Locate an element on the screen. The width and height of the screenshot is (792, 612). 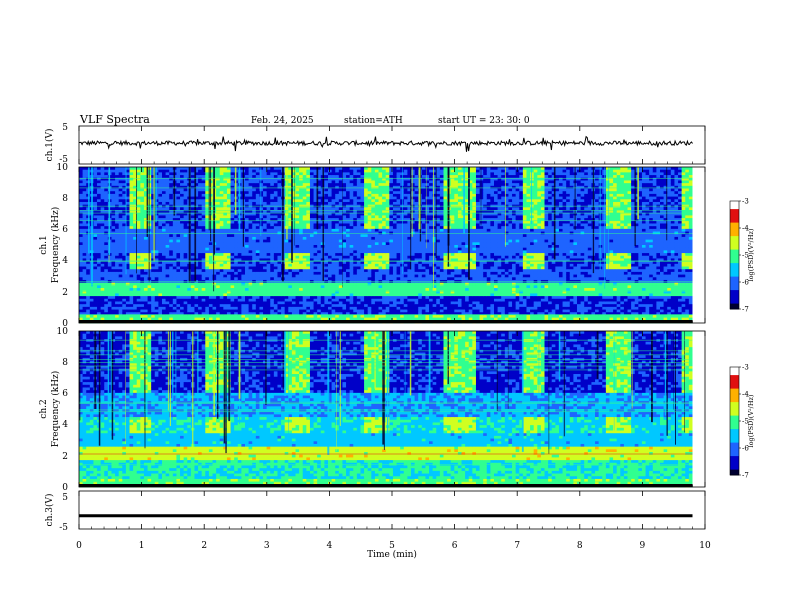
x-tick-label: 8 is located at coordinates (580, 546).